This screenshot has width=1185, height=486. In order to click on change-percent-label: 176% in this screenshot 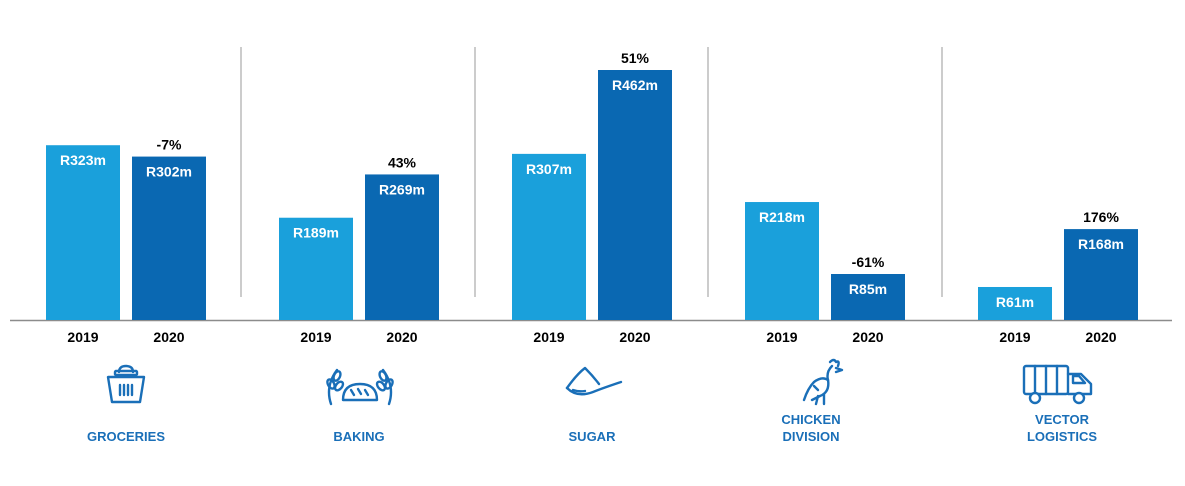, I will do `click(1101, 217)`.